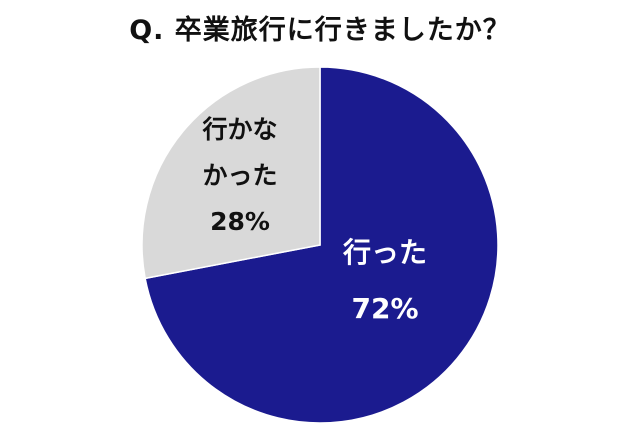 The image size is (640, 426). What do you see at coordinates (239, 175) in the screenshot?
I see `slice-category-label: かった` at bounding box center [239, 175].